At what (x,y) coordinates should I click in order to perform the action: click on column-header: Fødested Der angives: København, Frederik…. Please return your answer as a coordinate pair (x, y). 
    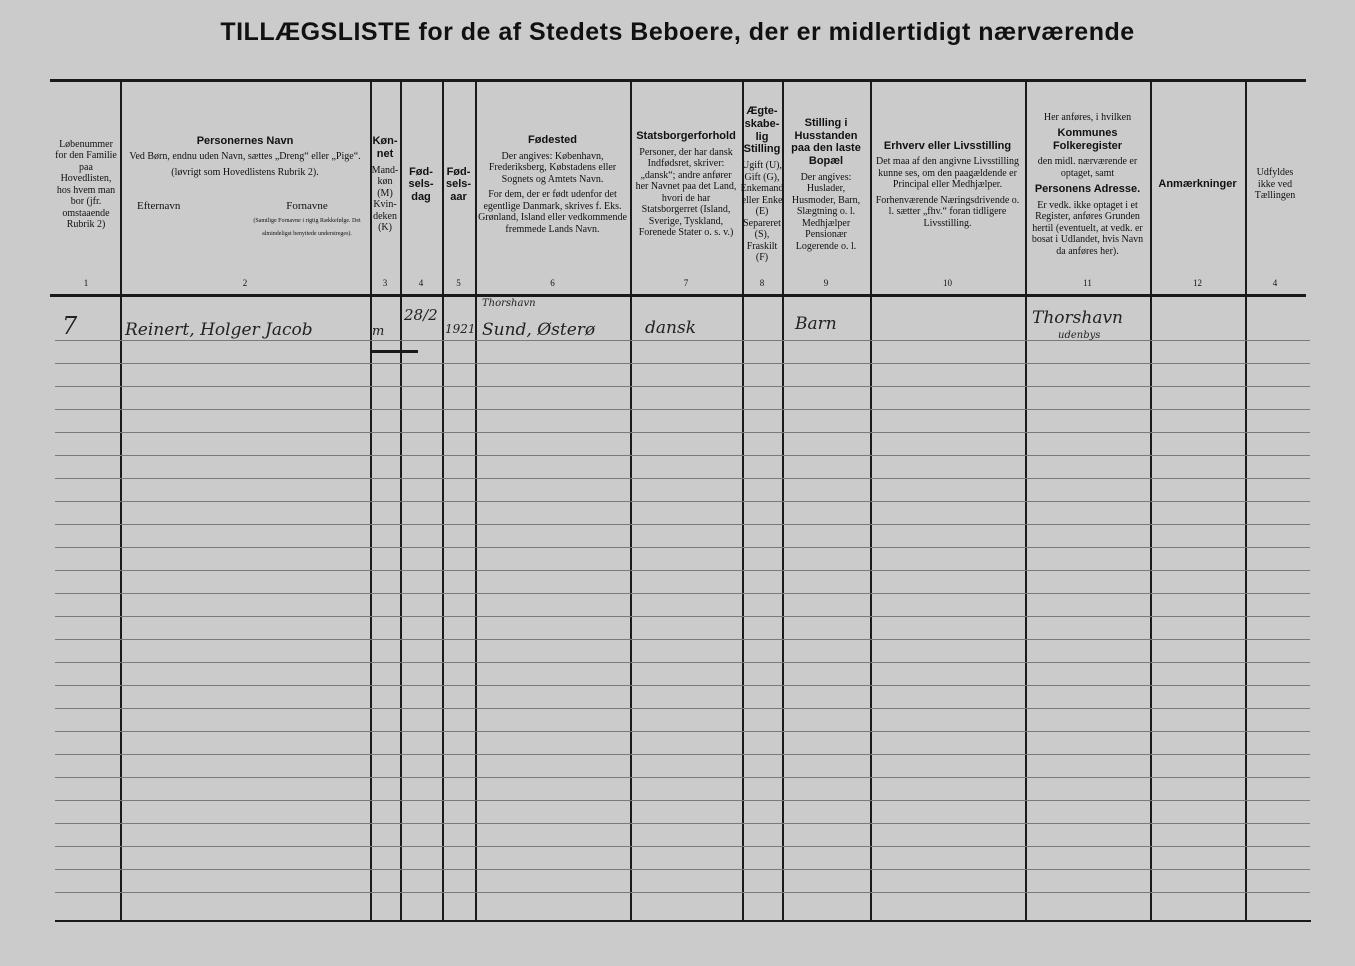
    Looking at the image, I should click on (552, 186).